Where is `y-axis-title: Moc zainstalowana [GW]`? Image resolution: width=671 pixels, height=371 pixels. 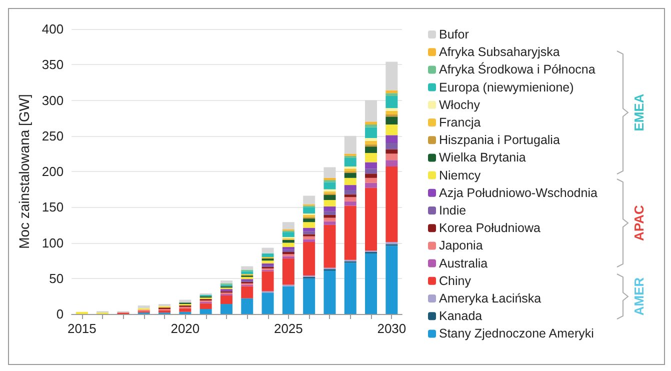
y-axis-title: Moc zainstalowana [GW] is located at coordinates (24, 171).